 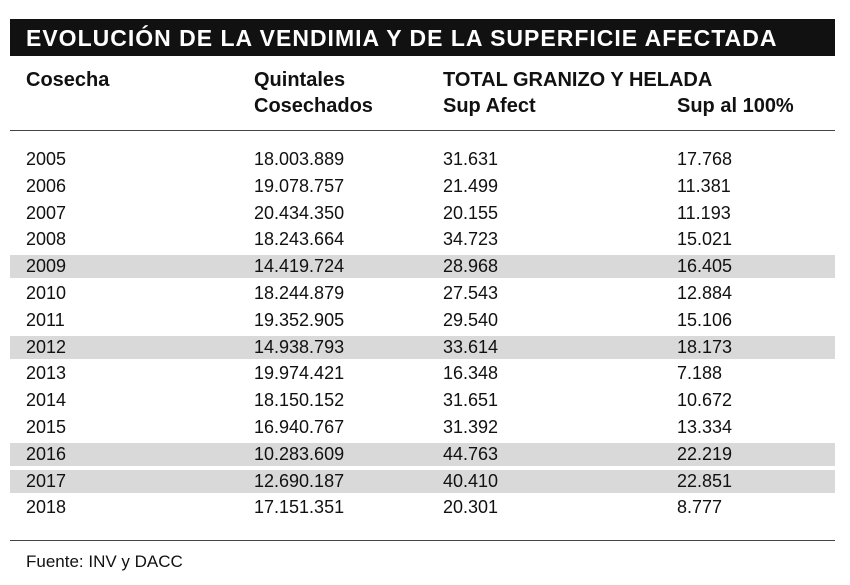 What do you see at coordinates (471, 346) in the screenshot?
I see `cell-sup-afect: 33.614` at bounding box center [471, 346].